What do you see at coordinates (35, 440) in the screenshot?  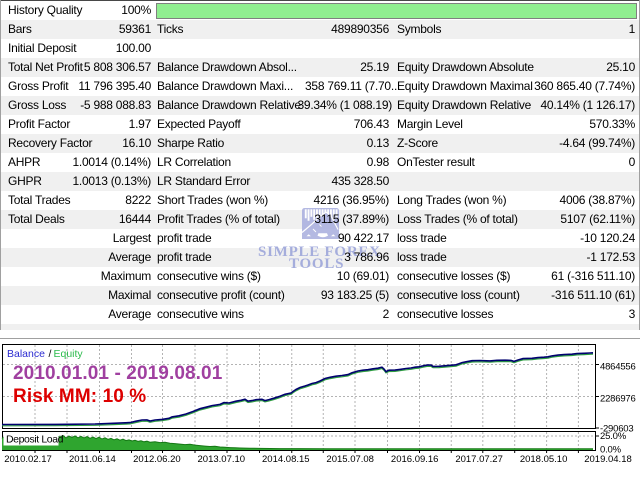 I see `svg-text: Deposit Load` at bounding box center [35, 440].